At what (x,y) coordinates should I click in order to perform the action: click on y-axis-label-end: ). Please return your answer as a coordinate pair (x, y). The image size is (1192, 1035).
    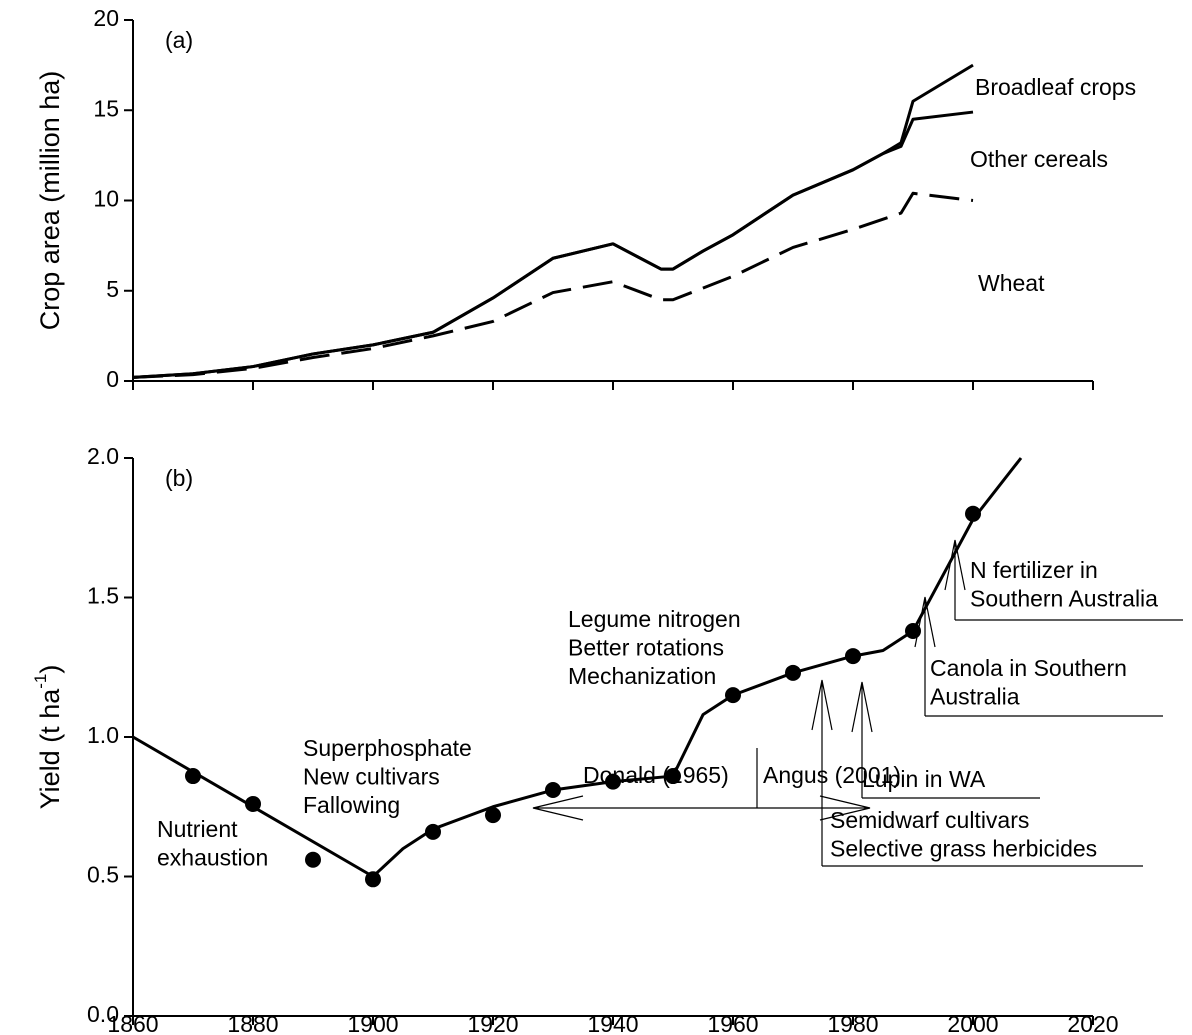
    Looking at the image, I should click on (50, 669).